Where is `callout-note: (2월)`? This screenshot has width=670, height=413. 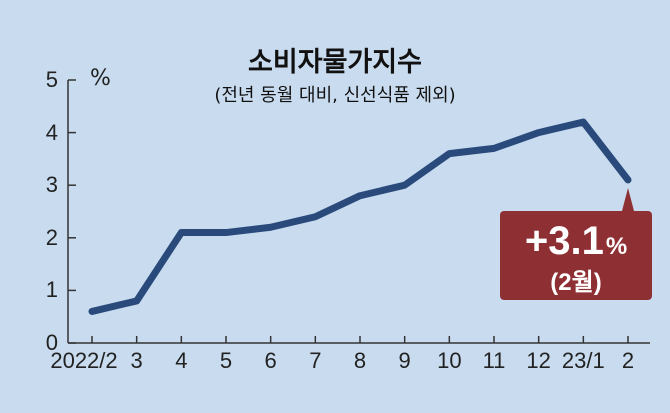
callout-note: (2월) is located at coordinates (576, 282).